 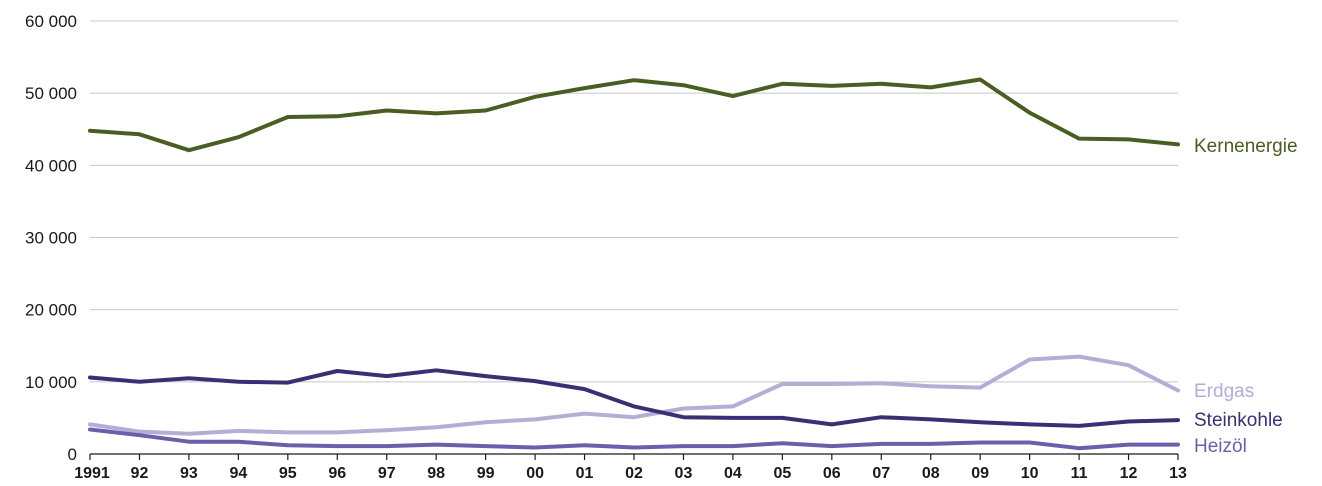 I want to click on x-tick-label: 95, so click(x=288, y=473).